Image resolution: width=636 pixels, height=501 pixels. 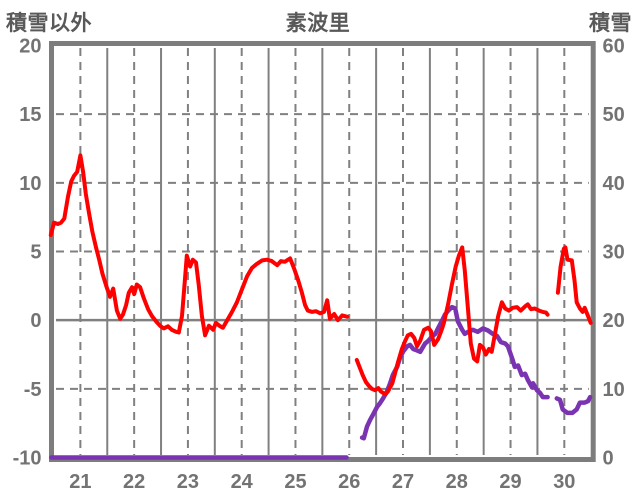 I want to click on x-axis-tick-label: 28, so click(x=457, y=482).